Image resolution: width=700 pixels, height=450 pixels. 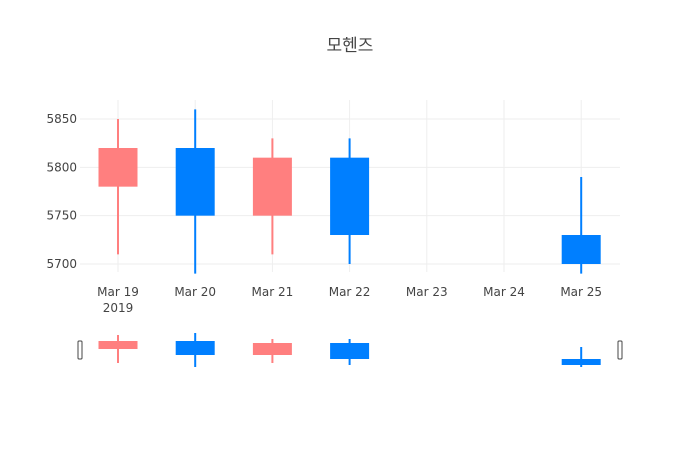 I want to click on x-tick-label: Mar 20, so click(x=195, y=292).